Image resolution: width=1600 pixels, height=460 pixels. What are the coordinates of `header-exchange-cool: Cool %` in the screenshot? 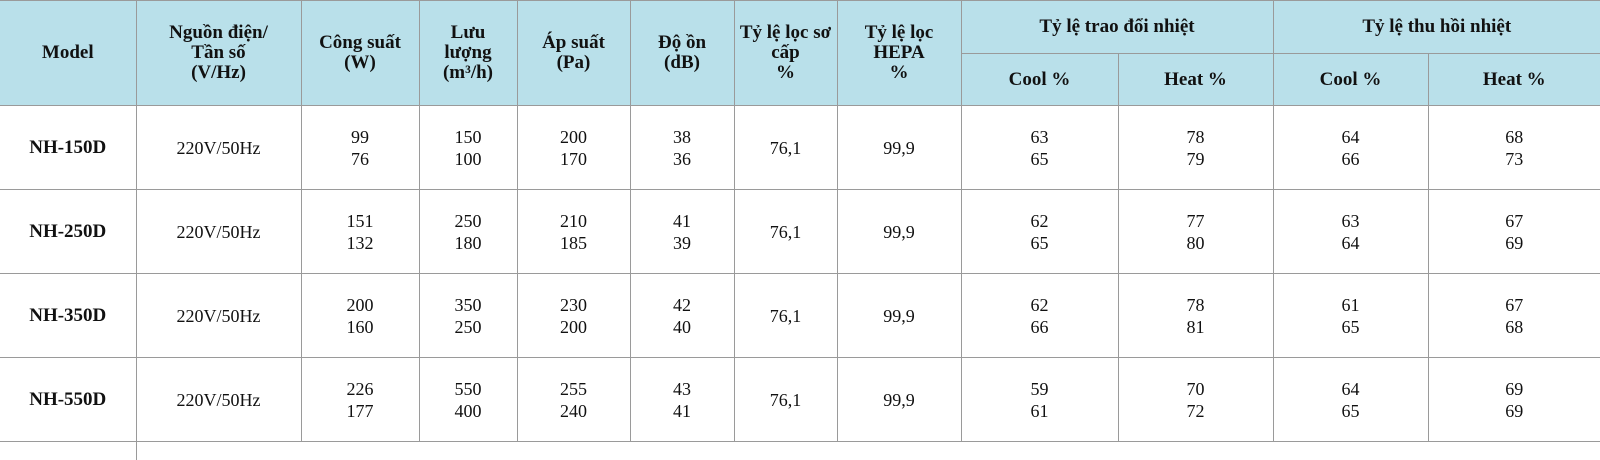 It's located at (1039, 79).